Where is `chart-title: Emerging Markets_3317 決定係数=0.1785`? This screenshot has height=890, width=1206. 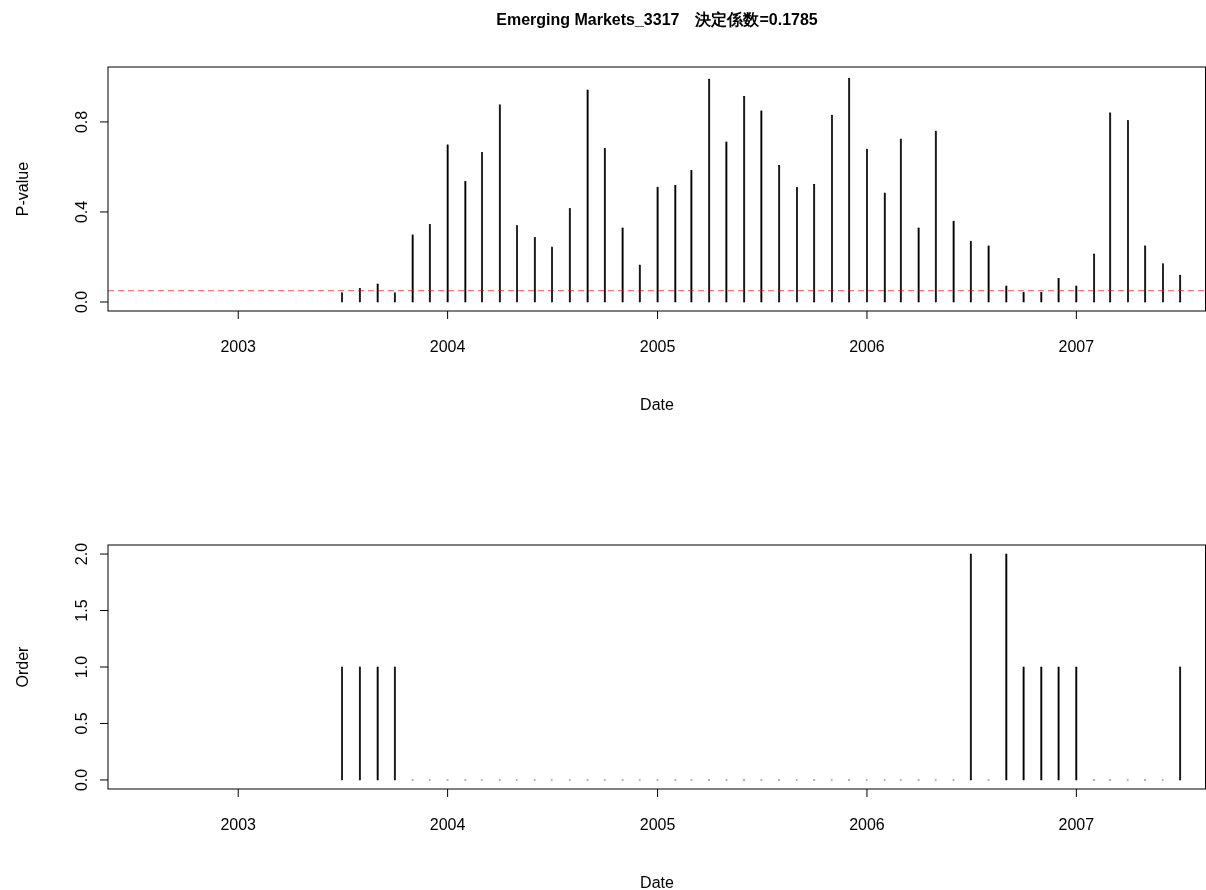 chart-title: Emerging Markets_3317 決定係数=0.1785 is located at coordinates (657, 19).